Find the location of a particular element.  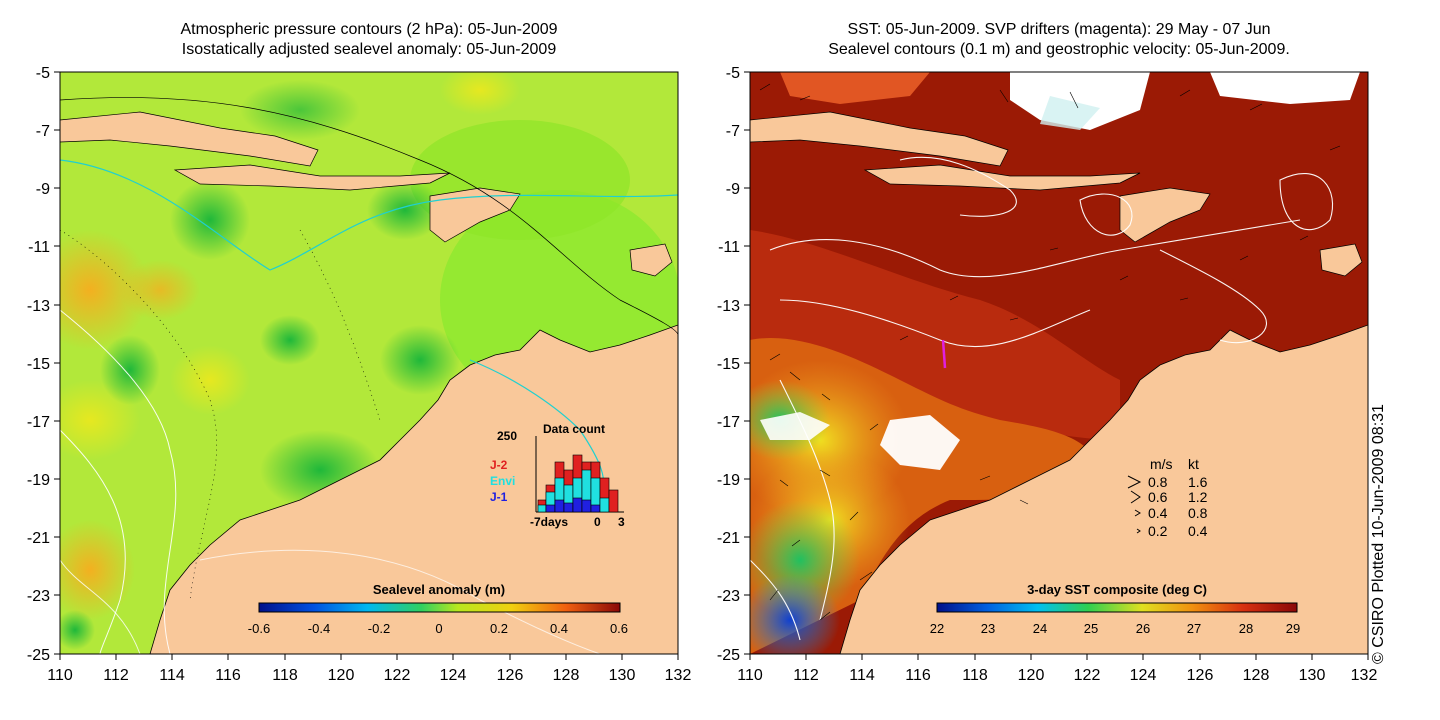

colorbar-tick: 0.6 is located at coordinates (619, 628).